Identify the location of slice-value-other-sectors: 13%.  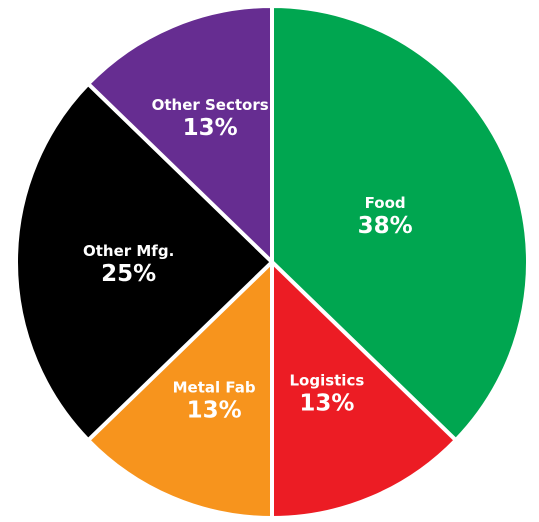
(210, 128).